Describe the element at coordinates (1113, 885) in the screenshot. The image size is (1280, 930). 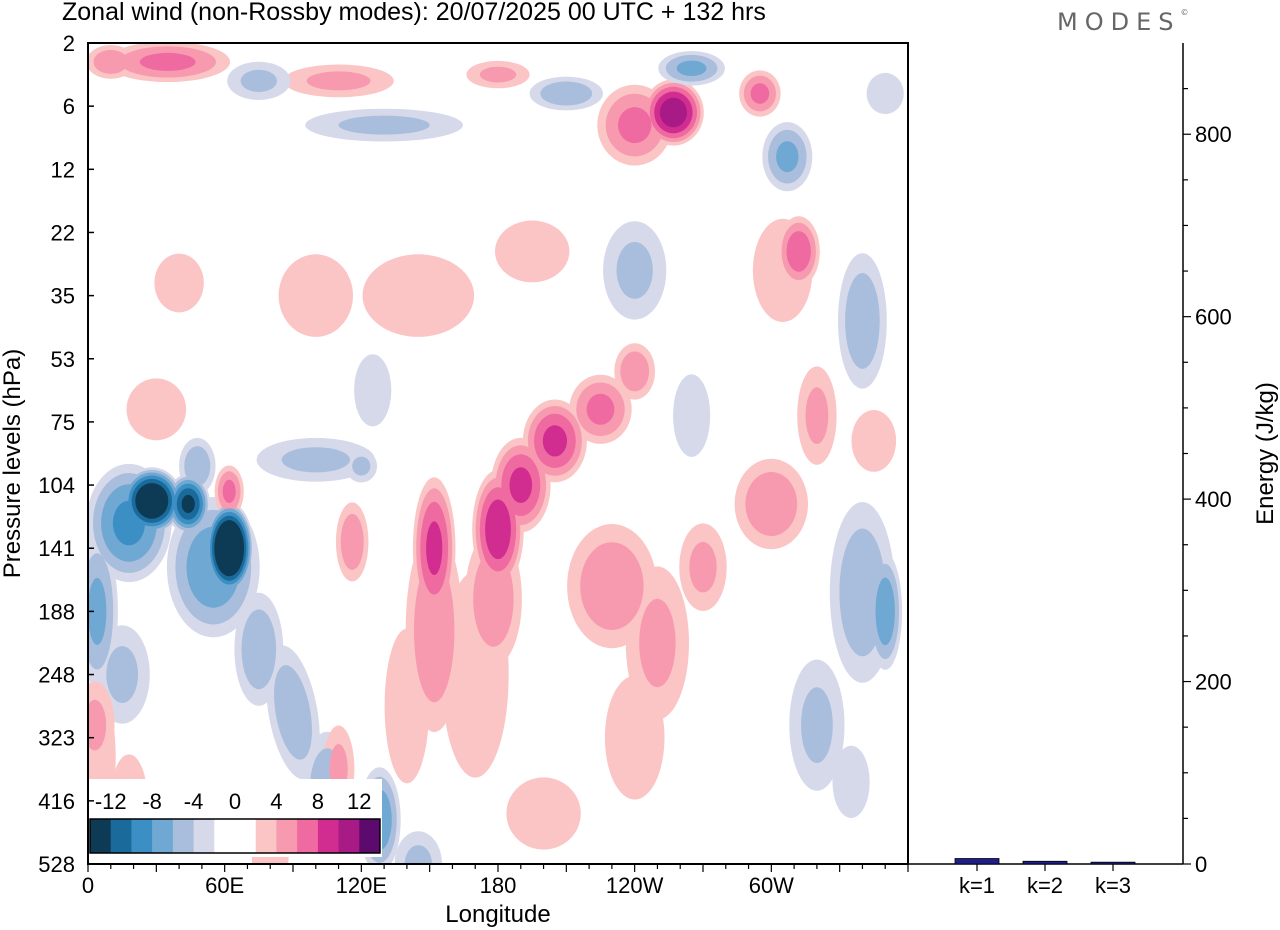
I see `energy-x-label: k=3` at that location.